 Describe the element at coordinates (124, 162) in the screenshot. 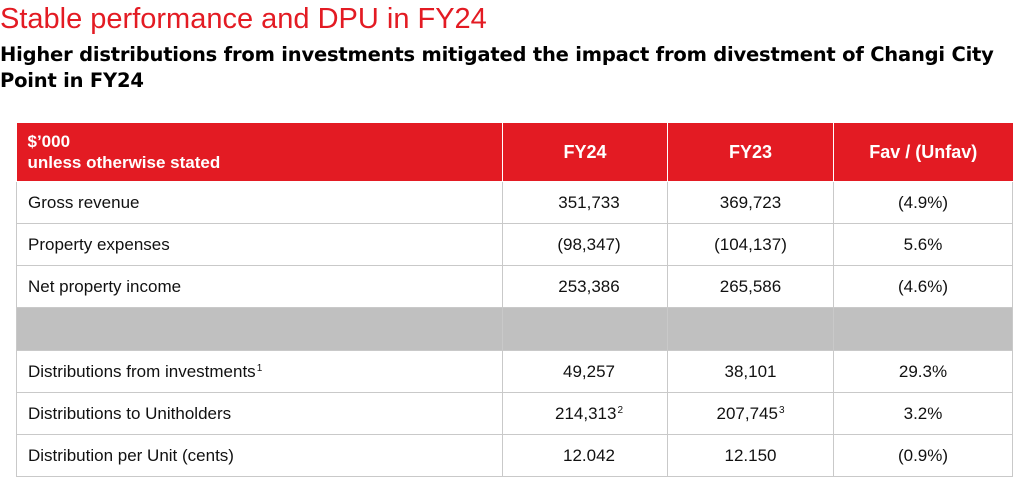

I see `unit-note: unless otherwise stated` at that location.